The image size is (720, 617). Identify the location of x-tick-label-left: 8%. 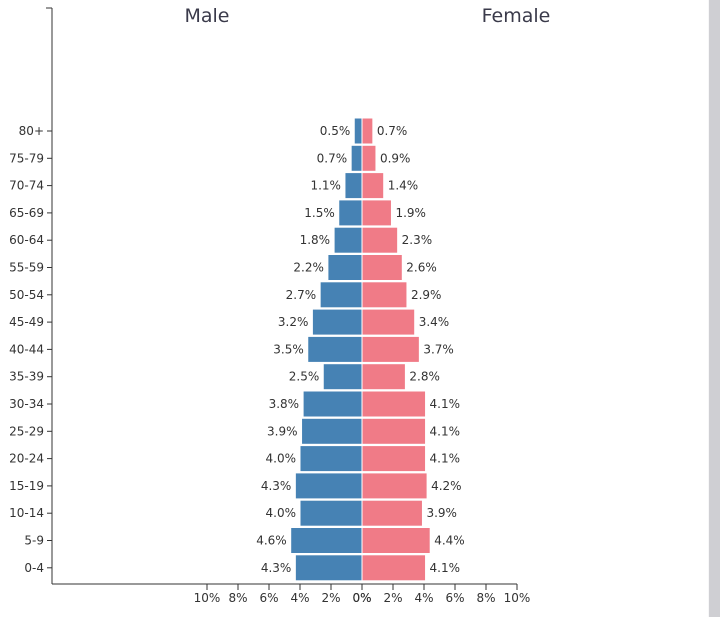
(237, 598).